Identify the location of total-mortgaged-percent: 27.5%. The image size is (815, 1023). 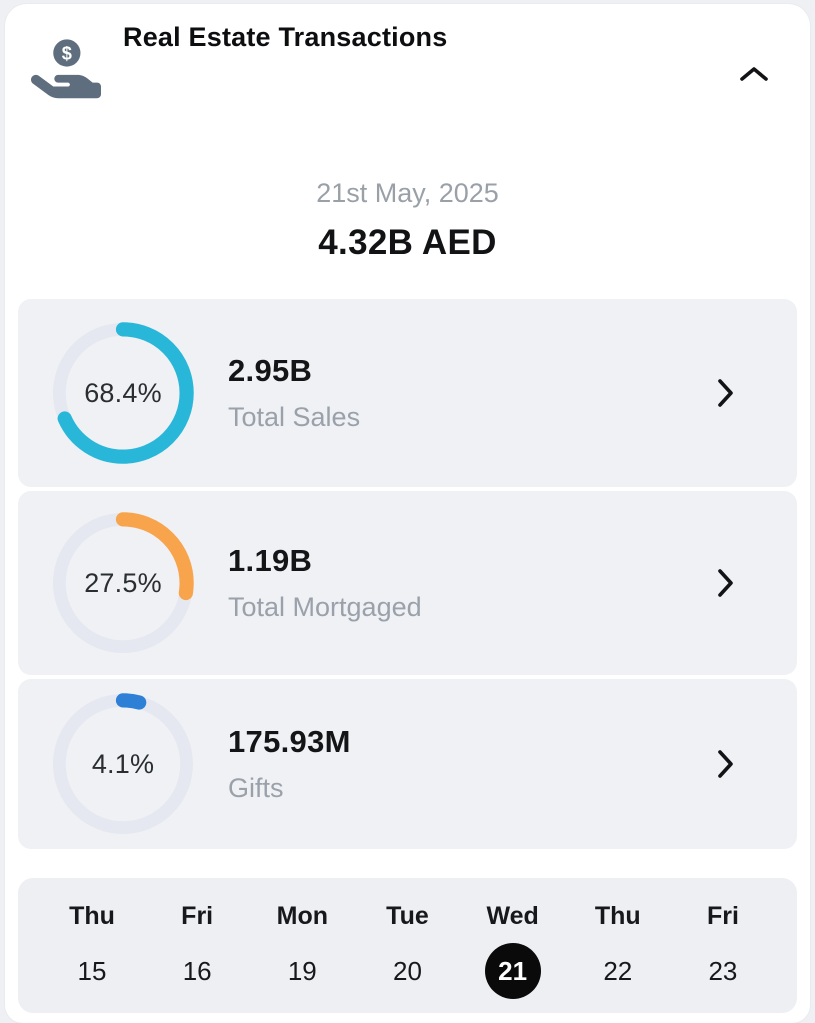
(123, 582).